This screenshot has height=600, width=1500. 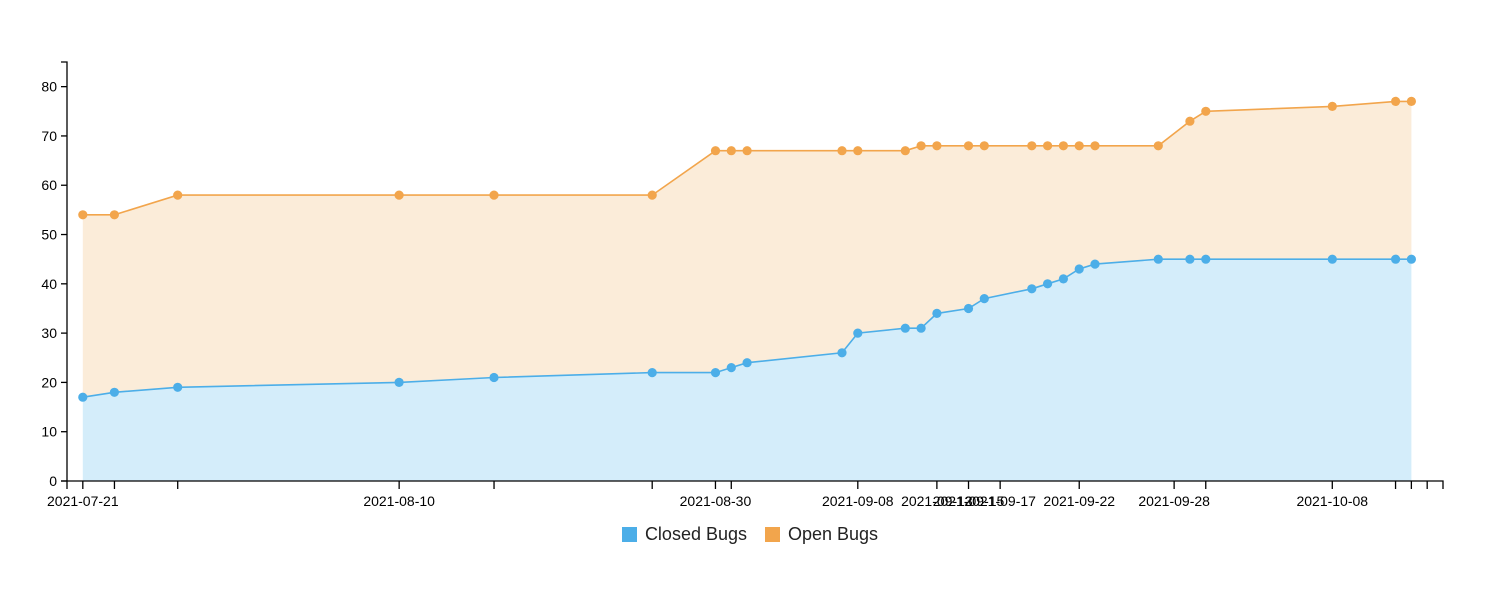 I want to click on legend: Closed Bugs Open Bugs, so click(x=750, y=534).